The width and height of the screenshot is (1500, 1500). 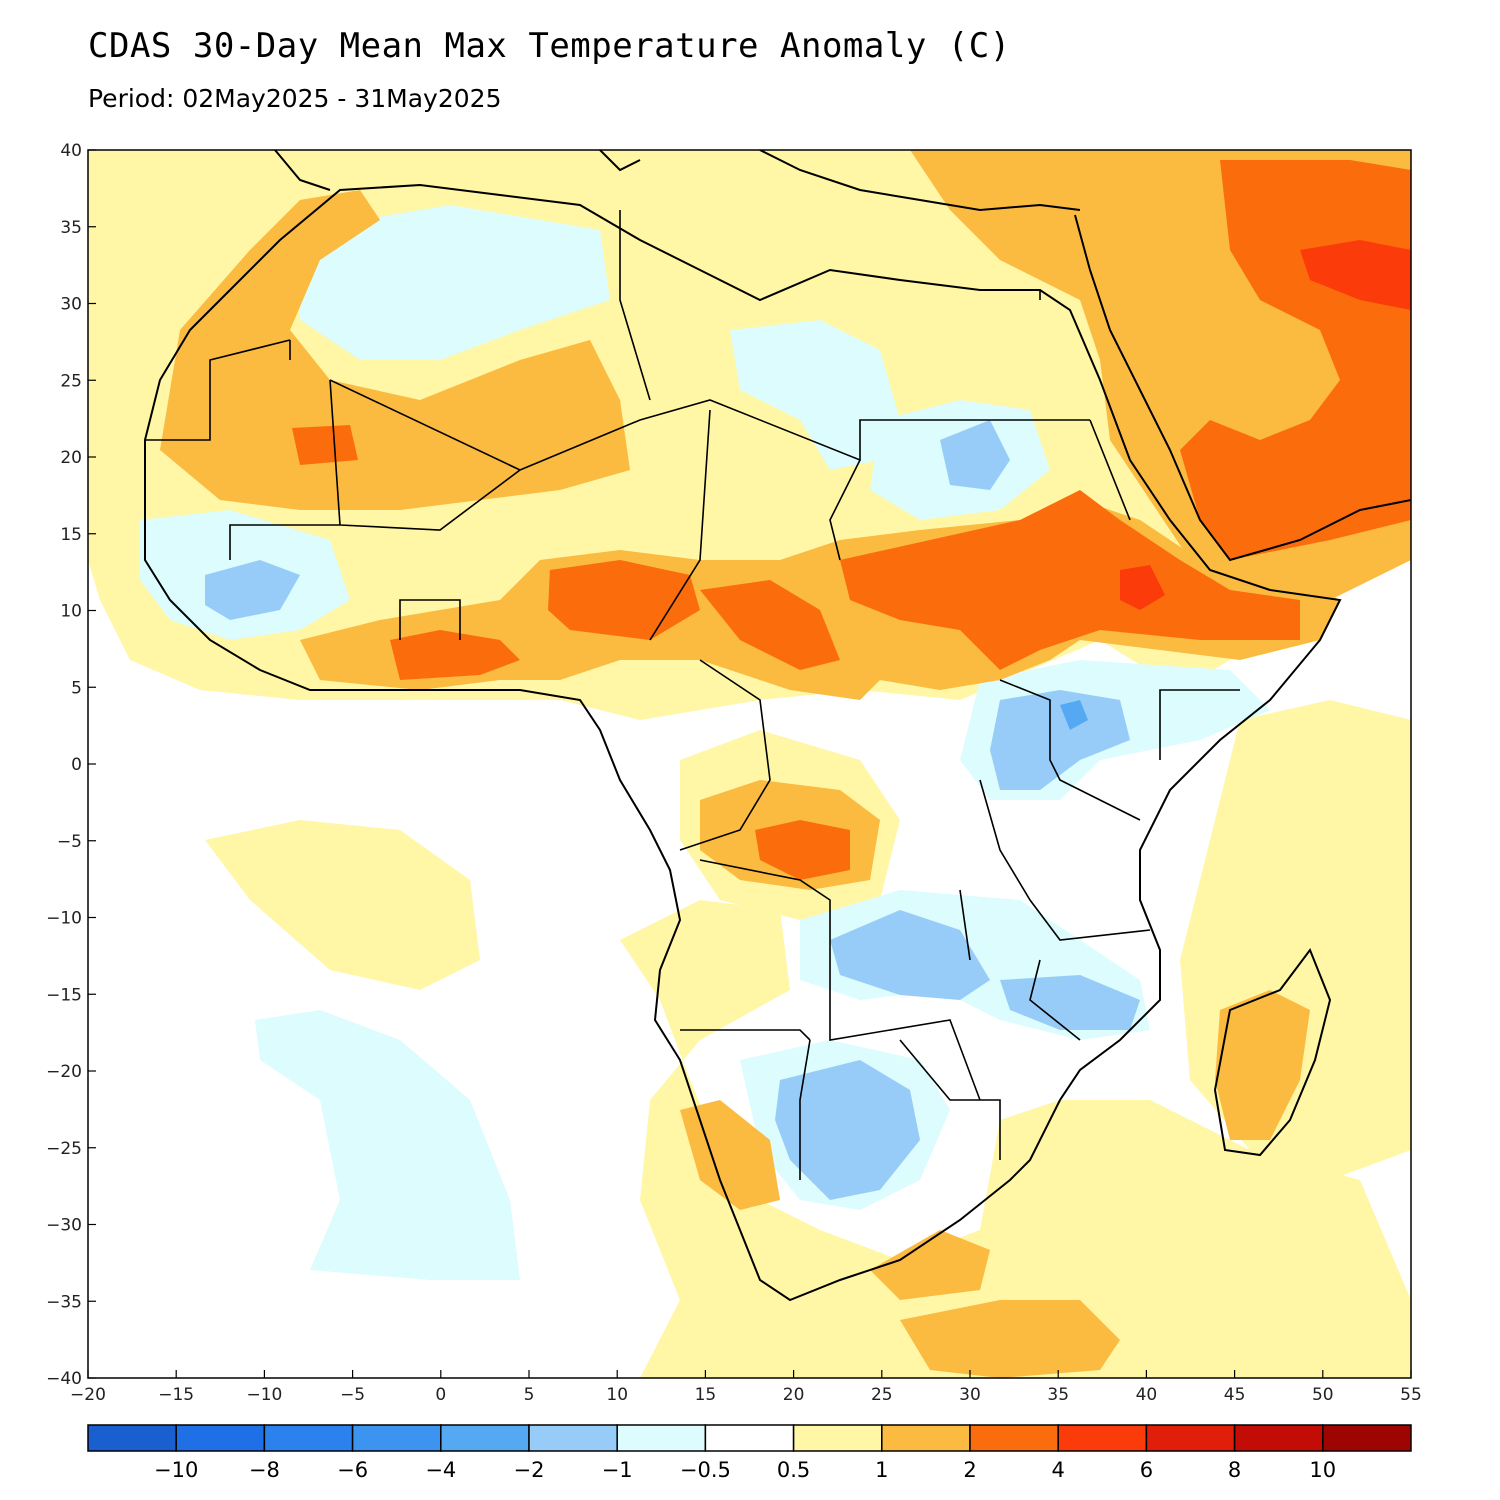 What do you see at coordinates (706, 1395) in the screenshot?
I see `lon-tick-label: 15` at bounding box center [706, 1395].